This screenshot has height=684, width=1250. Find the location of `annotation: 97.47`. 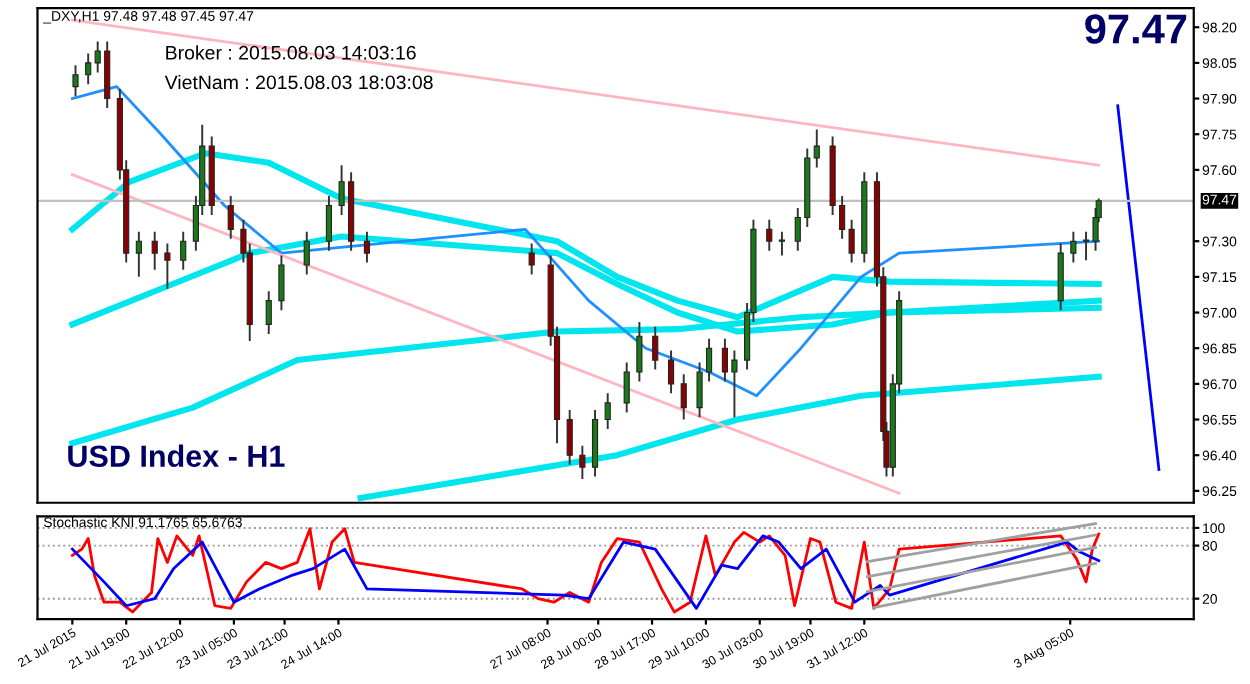

annotation: 97.47 is located at coordinates (1136, 29).